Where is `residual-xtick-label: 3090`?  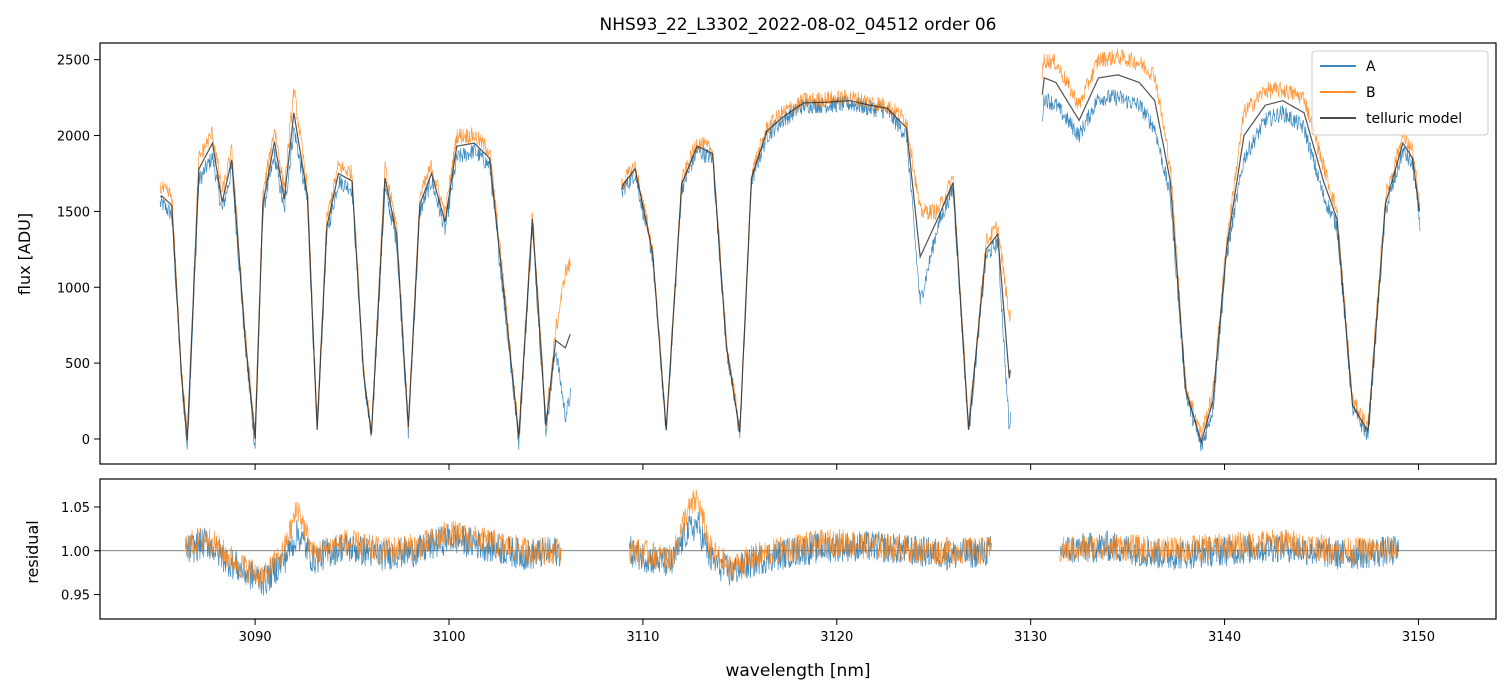
residual-xtick-label: 3090 is located at coordinates (255, 637).